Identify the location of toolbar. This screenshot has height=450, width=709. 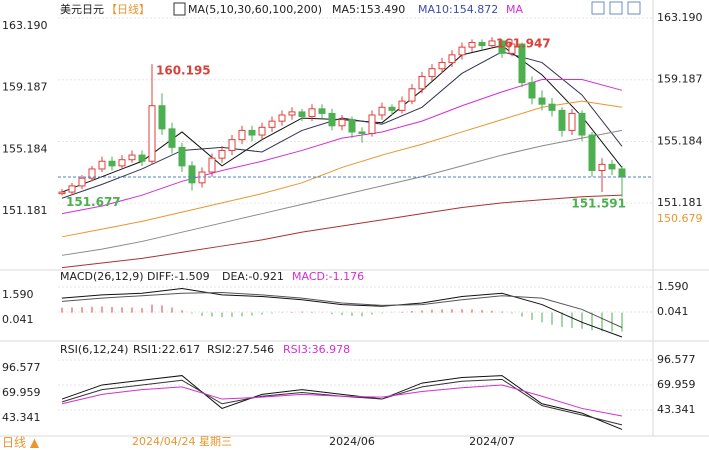
(616, 8).